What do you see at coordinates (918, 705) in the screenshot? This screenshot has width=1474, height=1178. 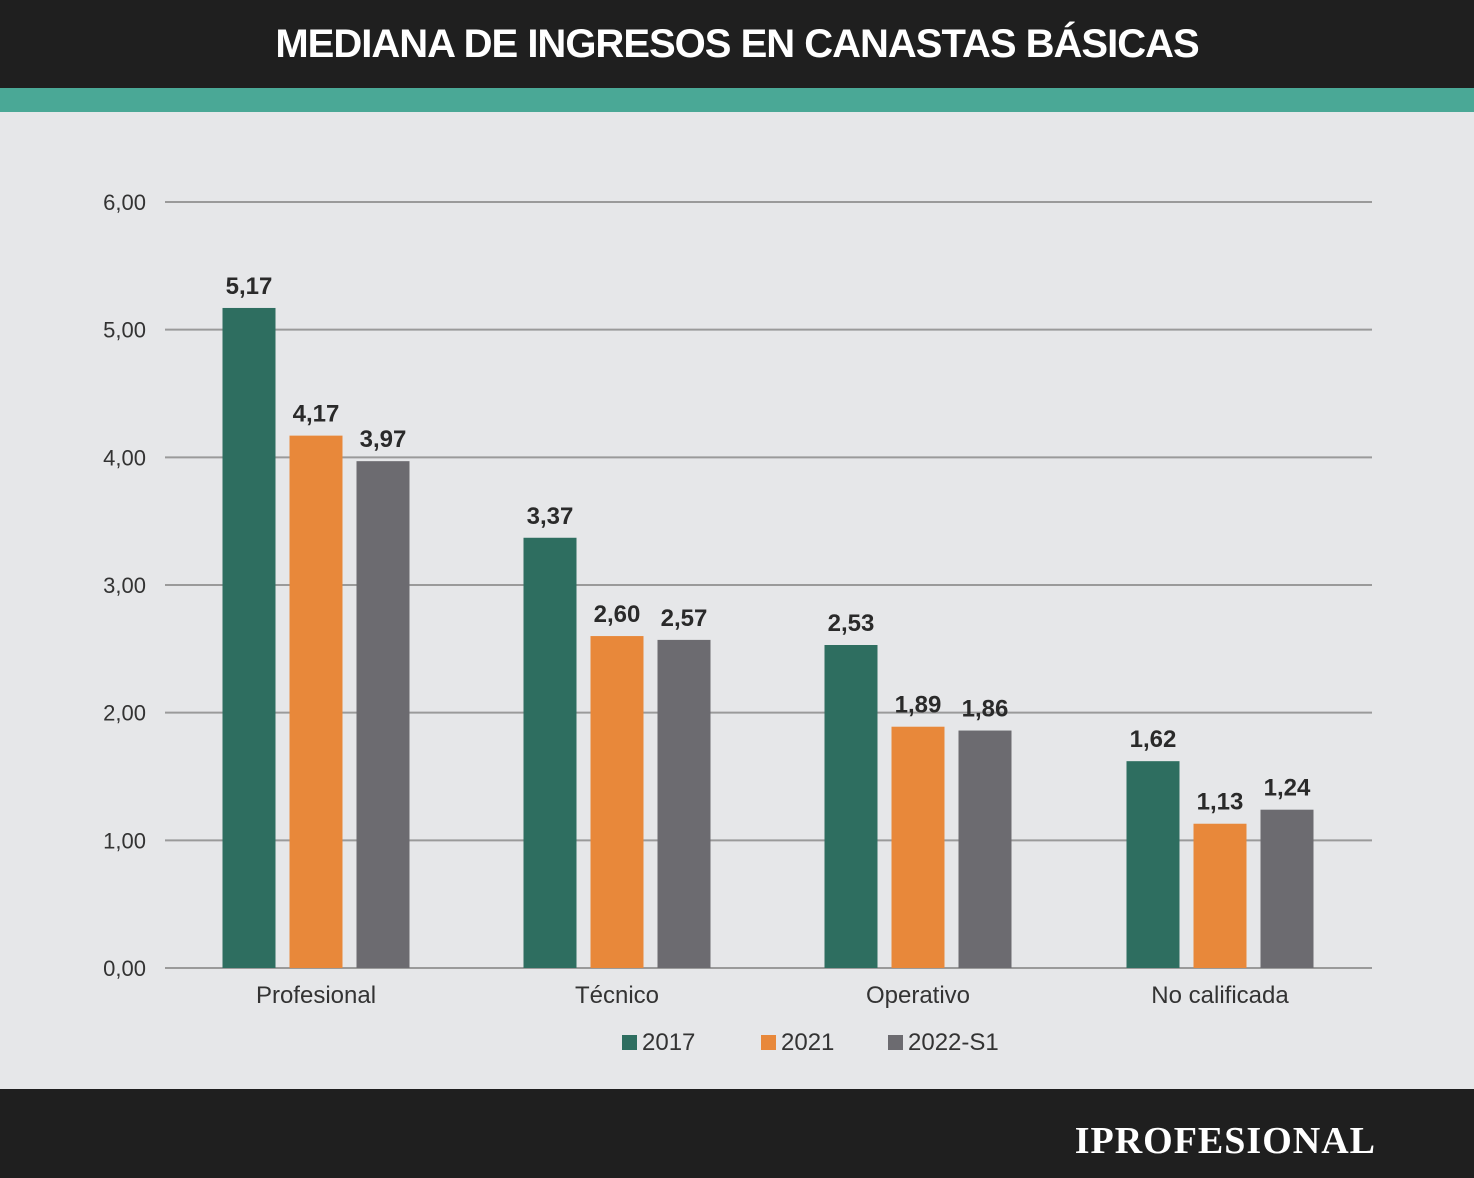 I see `data-label: 1,89` at bounding box center [918, 705].